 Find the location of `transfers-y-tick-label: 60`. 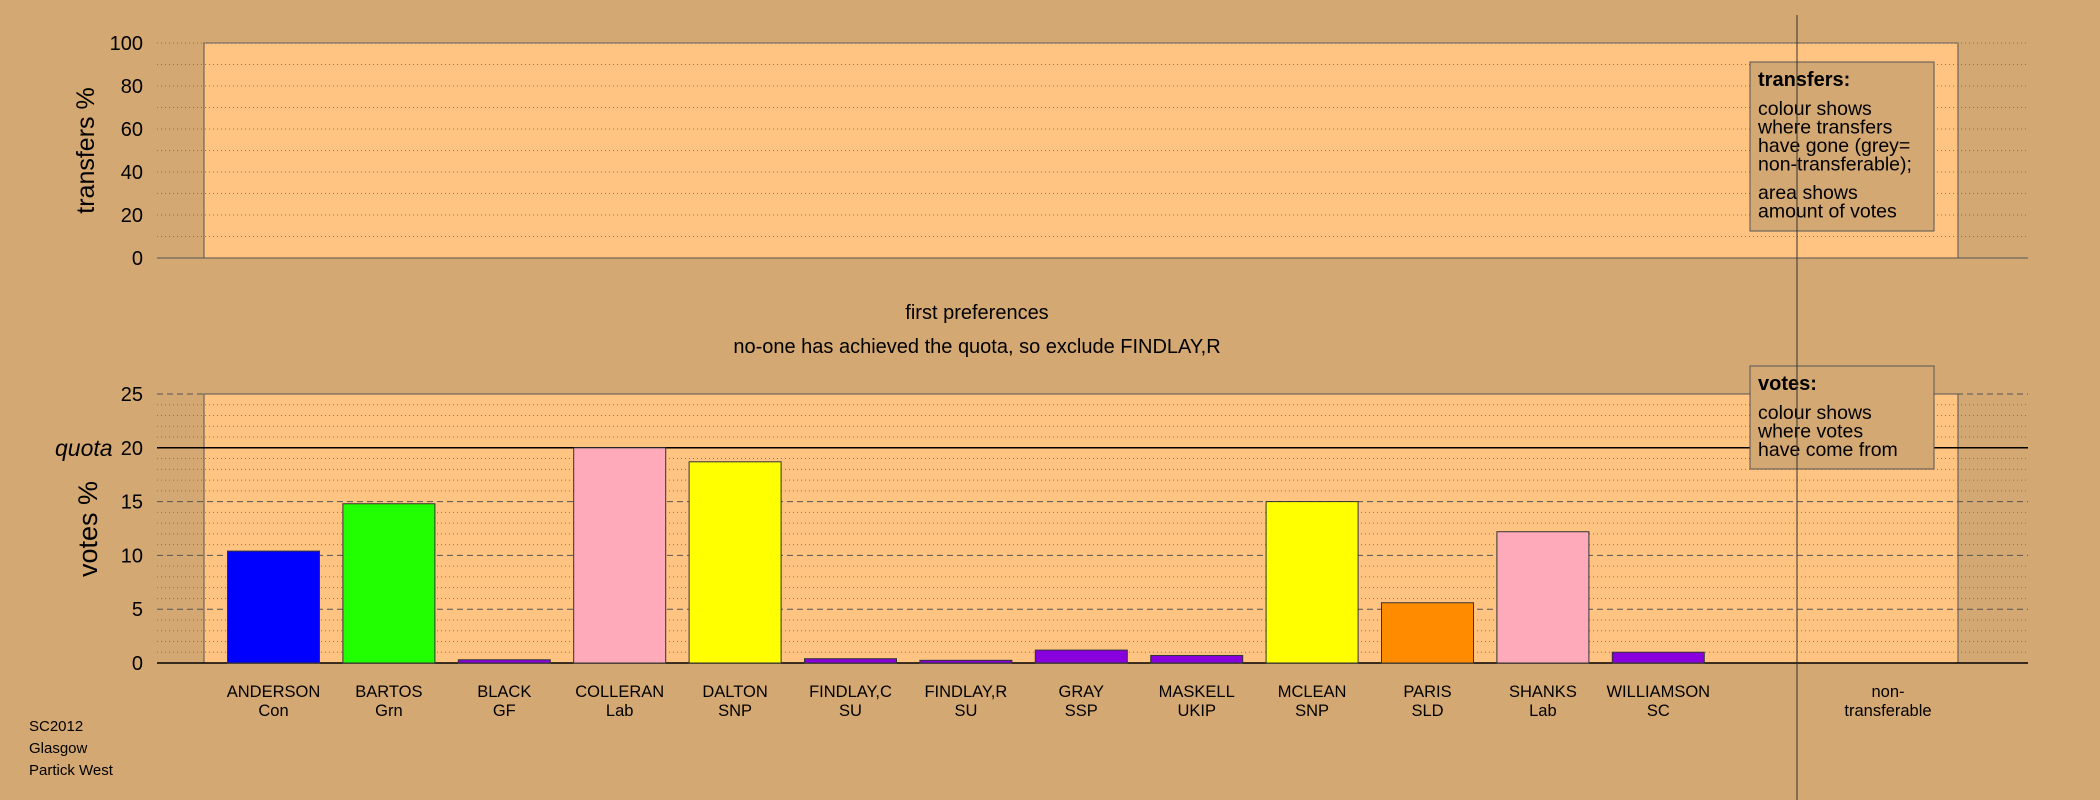

transfers-y-tick-label: 60 is located at coordinates (132, 130).